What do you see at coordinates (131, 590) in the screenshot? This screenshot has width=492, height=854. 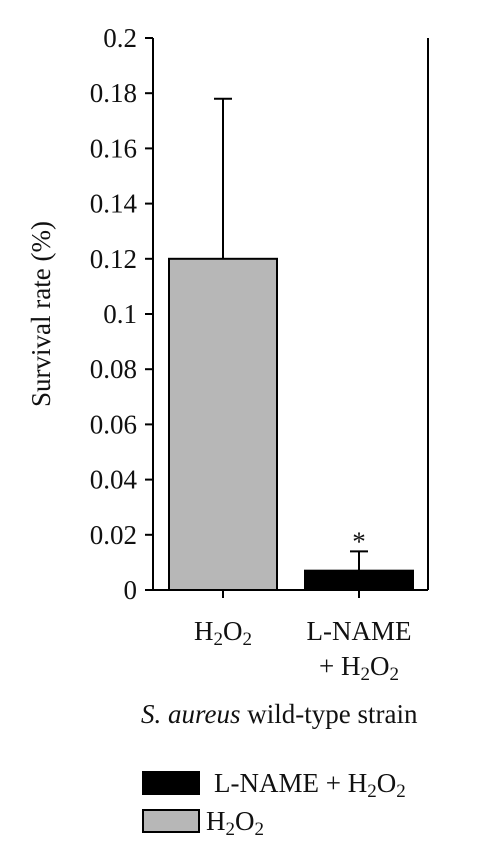 I see `y-tick-label: 0` at bounding box center [131, 590].